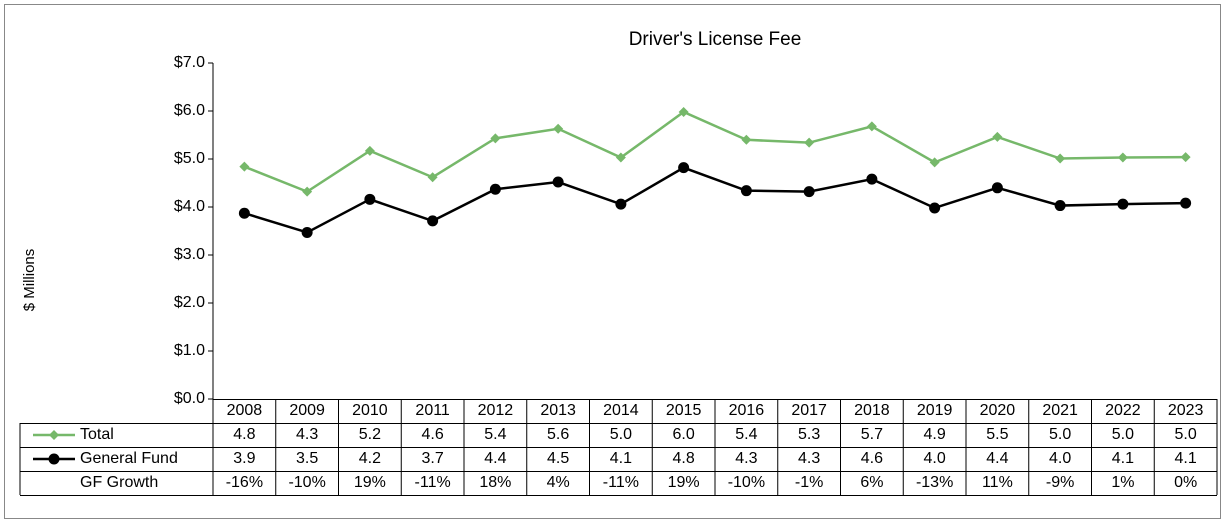 The image size is (1225, 519). What do you see at coordinates (119, 482) in the screenshot?
I see `row-label: GF Growth` at bounding box center [119, 482].